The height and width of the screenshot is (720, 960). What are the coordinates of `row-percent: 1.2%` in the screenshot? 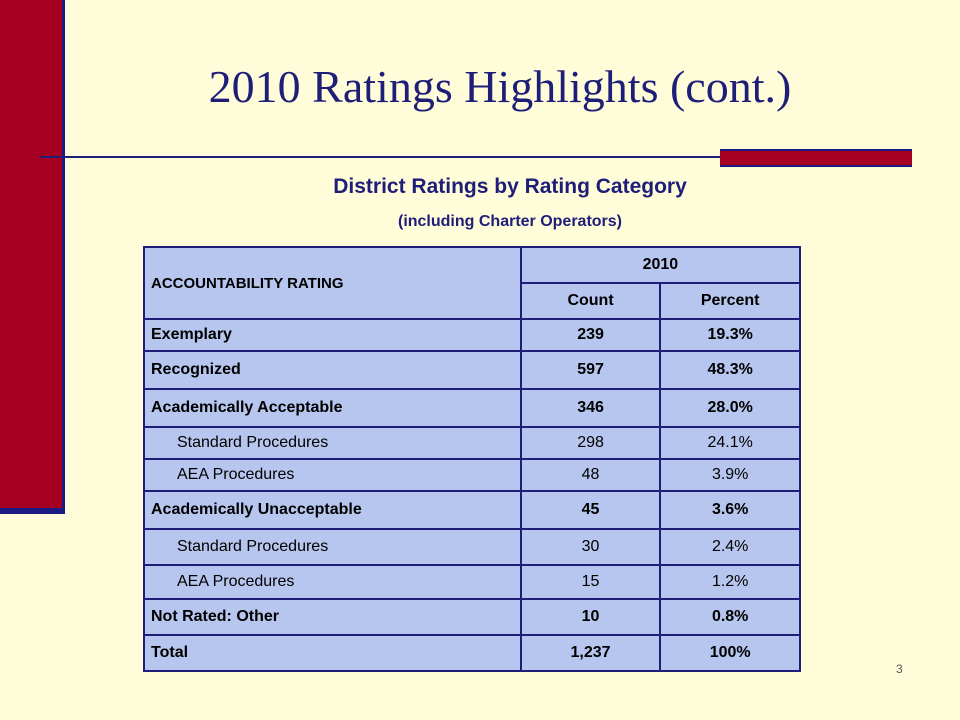 It's located at (730, 582).